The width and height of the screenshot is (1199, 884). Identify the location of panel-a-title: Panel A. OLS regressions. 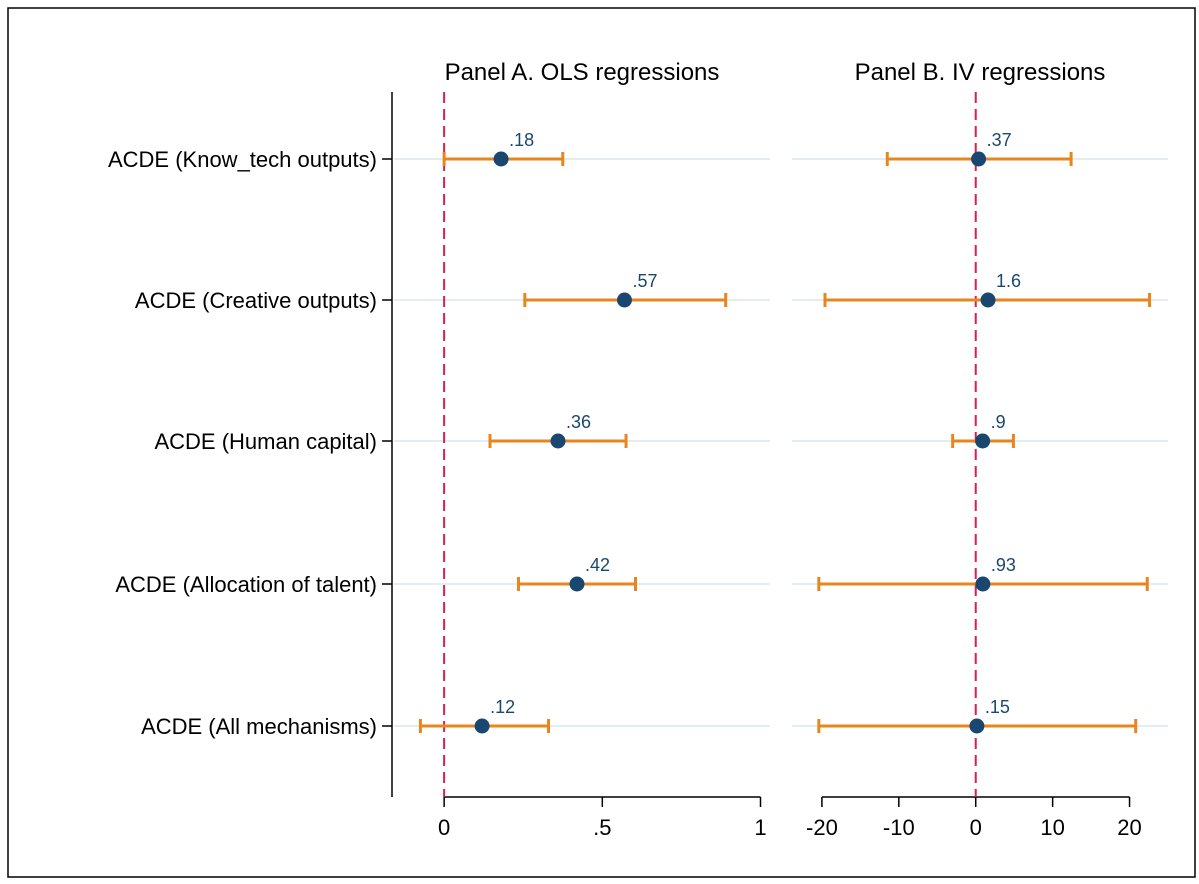
(582, 72).